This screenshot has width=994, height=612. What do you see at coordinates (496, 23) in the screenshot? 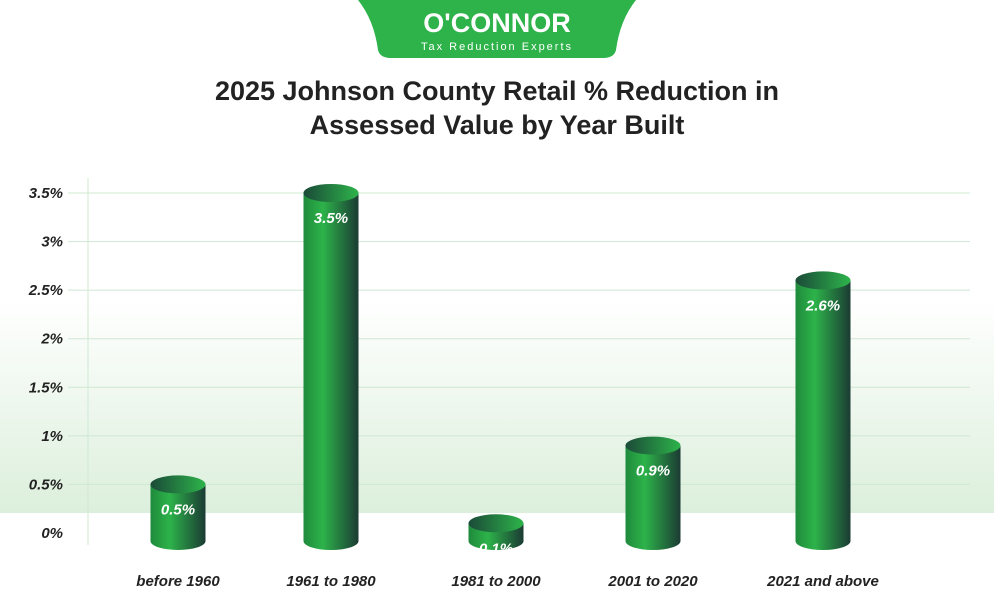
I see `svg-text: O'CONNOR` at bounding box center [496, 23].